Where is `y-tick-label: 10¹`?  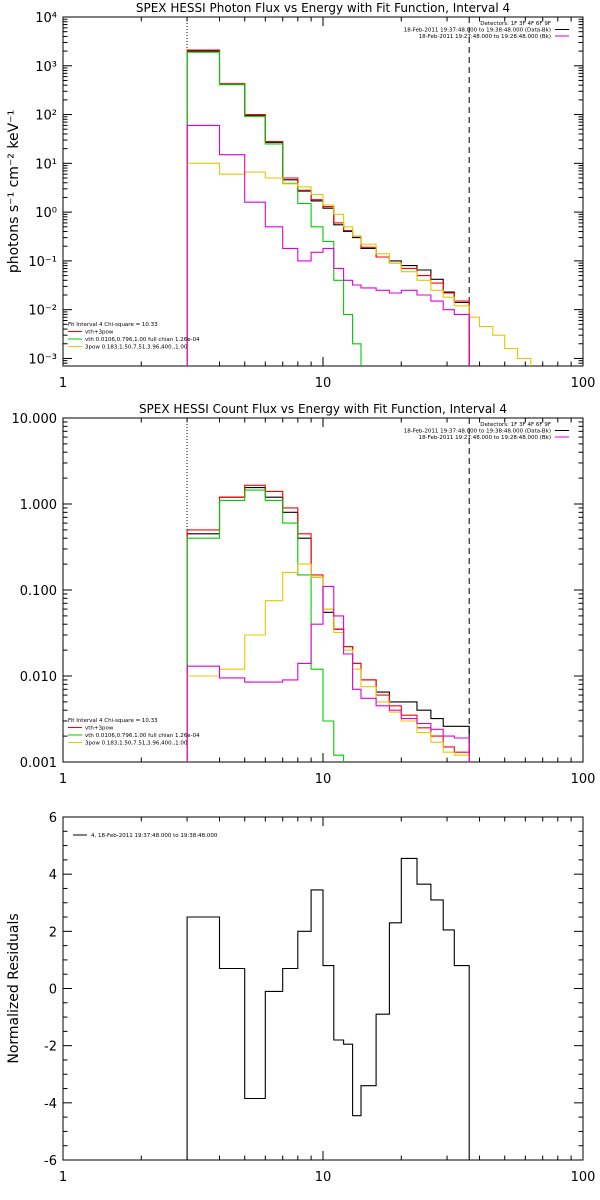
y-tick-label: 10¹ is located at coordinates (46, 164).